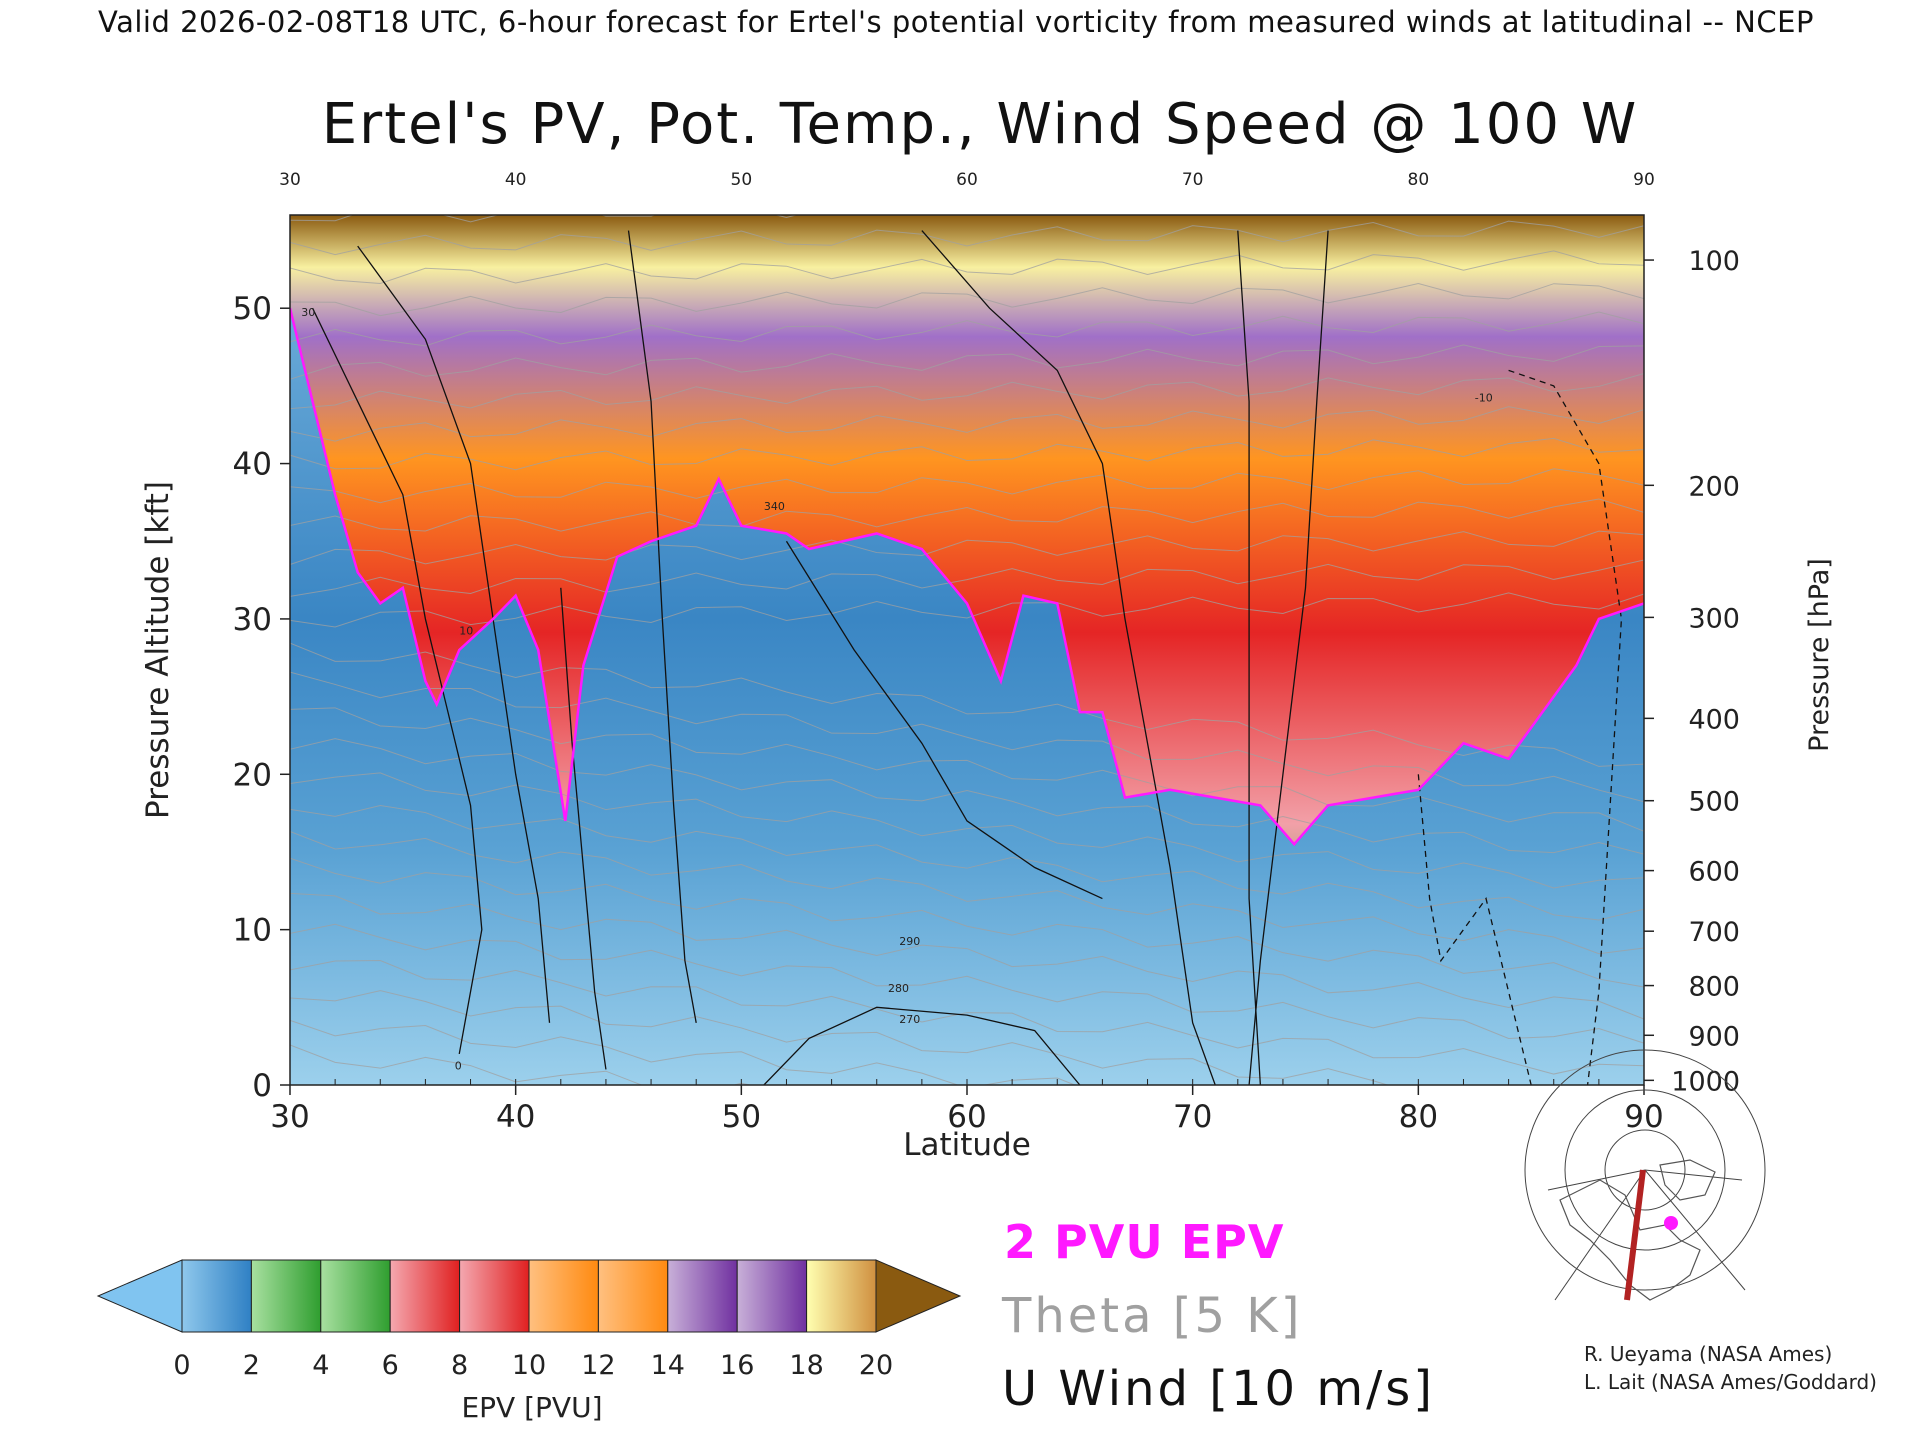  What do you see at coordinates (516, 180) in the screenshot?
I see `x-top-tick-label: 40` at bounding box center [516, 180].